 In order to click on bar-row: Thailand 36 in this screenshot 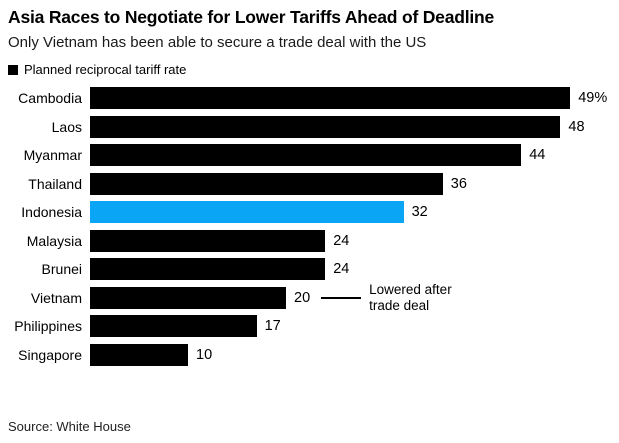, I will do `click(309, 183)`.